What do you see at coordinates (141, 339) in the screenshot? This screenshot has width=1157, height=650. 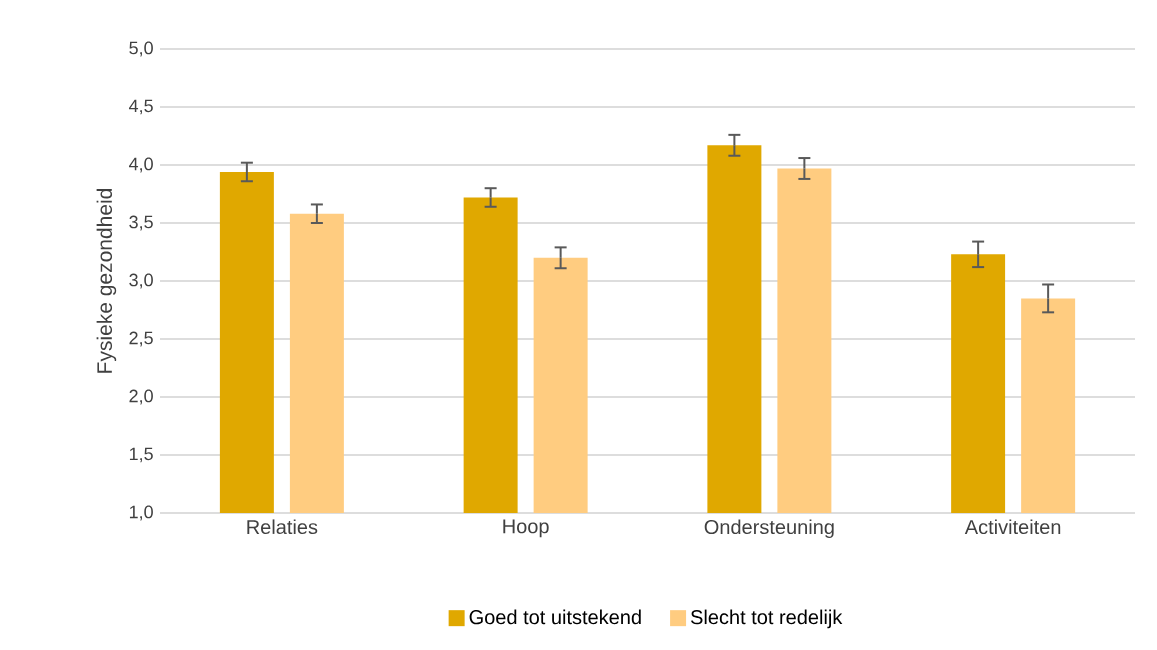 I see `y-tick-label: 2,5` at bounding box center [141, 339].